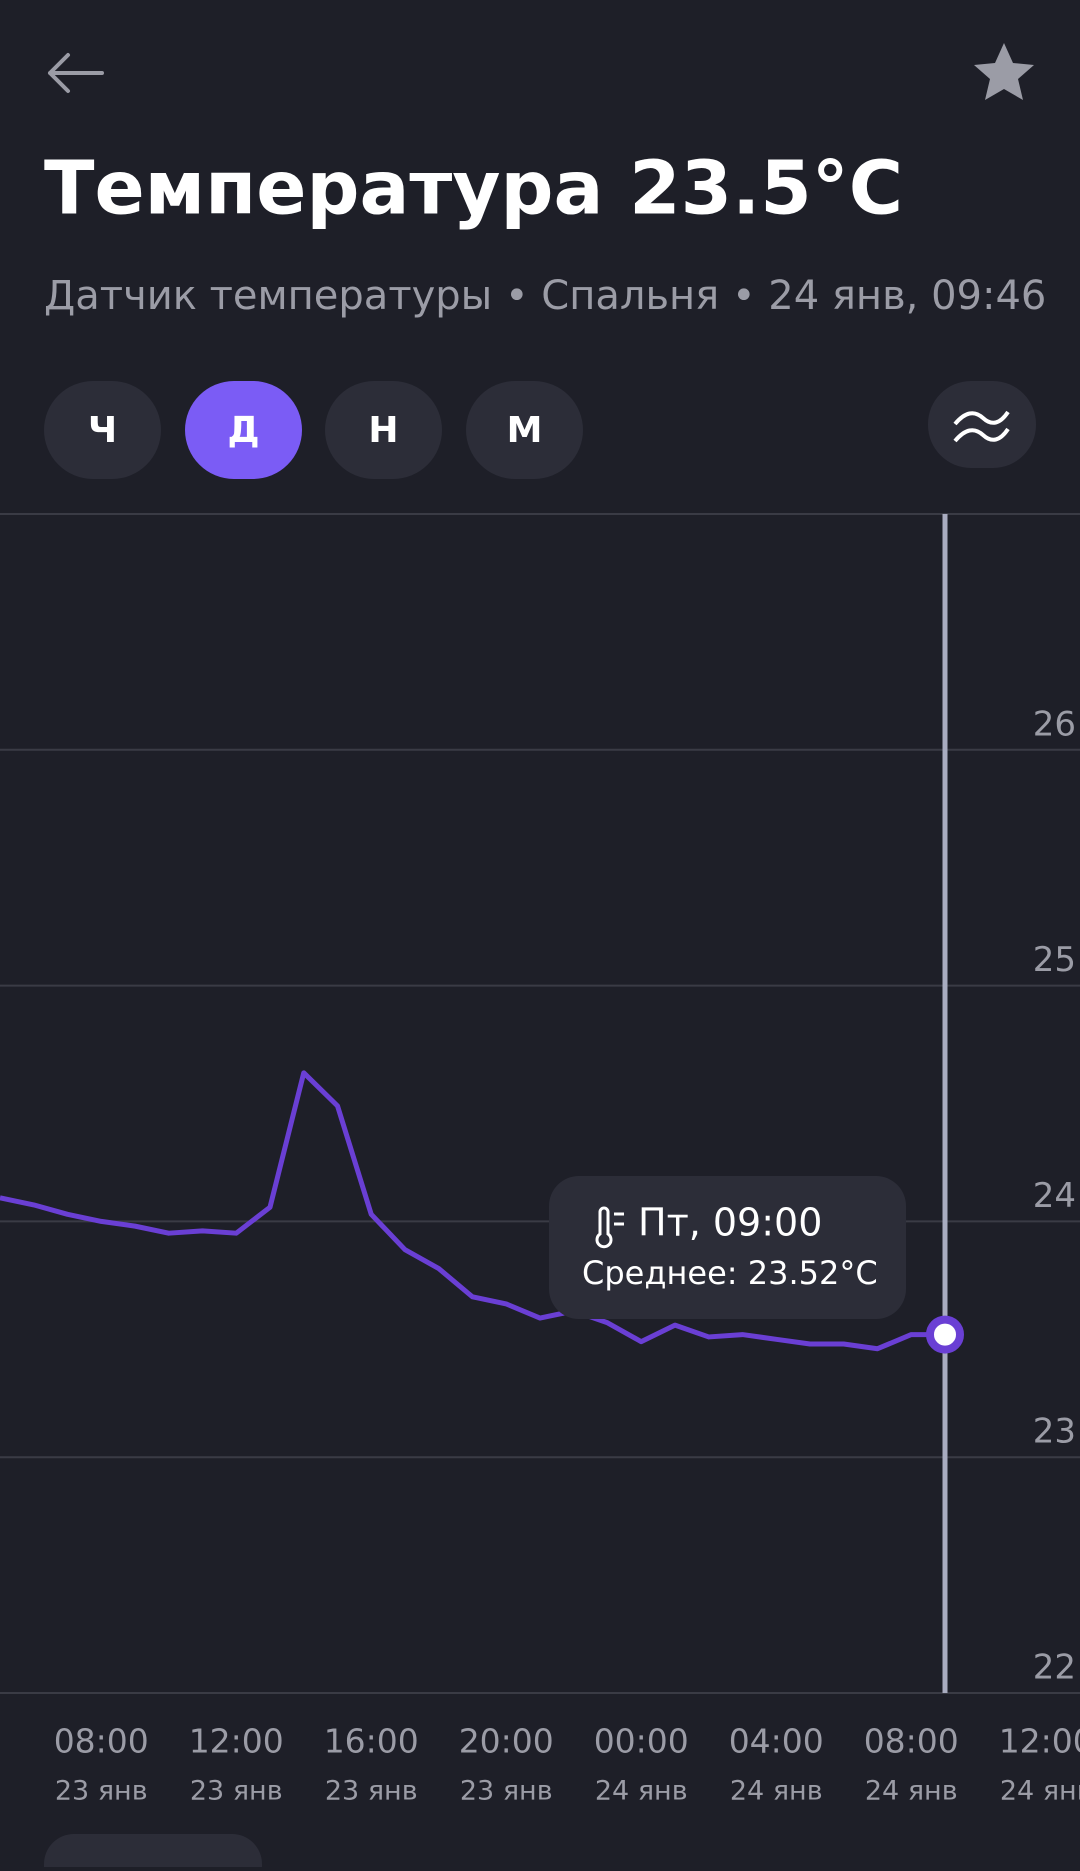 Image resolution: width=1080 pixels, height=1871 pixels. What do you see at coordinates (1054, 1668) in the screenshot?
I see `y-tick-label: 22` at bounding box center [1054, 1668].